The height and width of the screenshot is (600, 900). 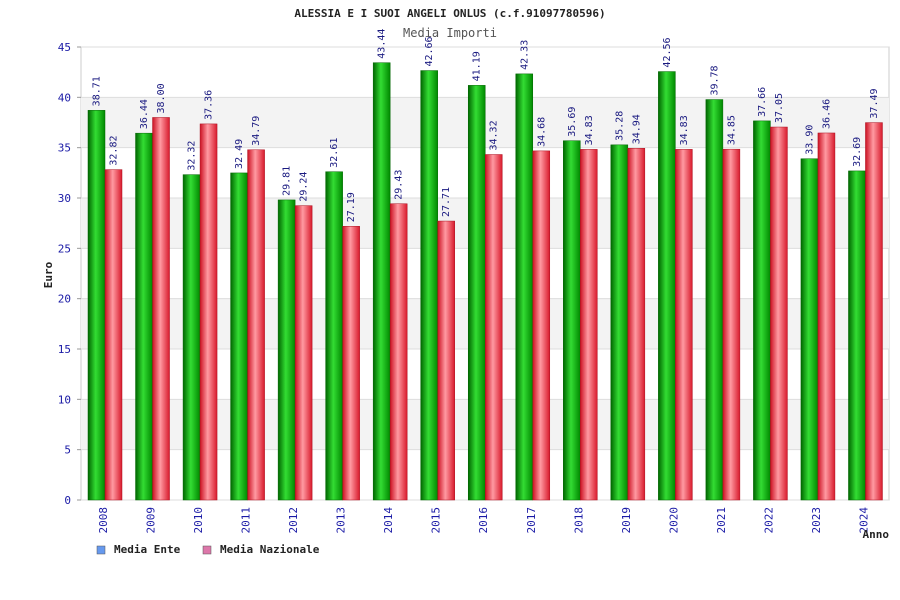 What do you see at coordinates (541, 325) in the screenshot?
I see `bar-media-nazionale-2017` at bounding box center [541, 325].